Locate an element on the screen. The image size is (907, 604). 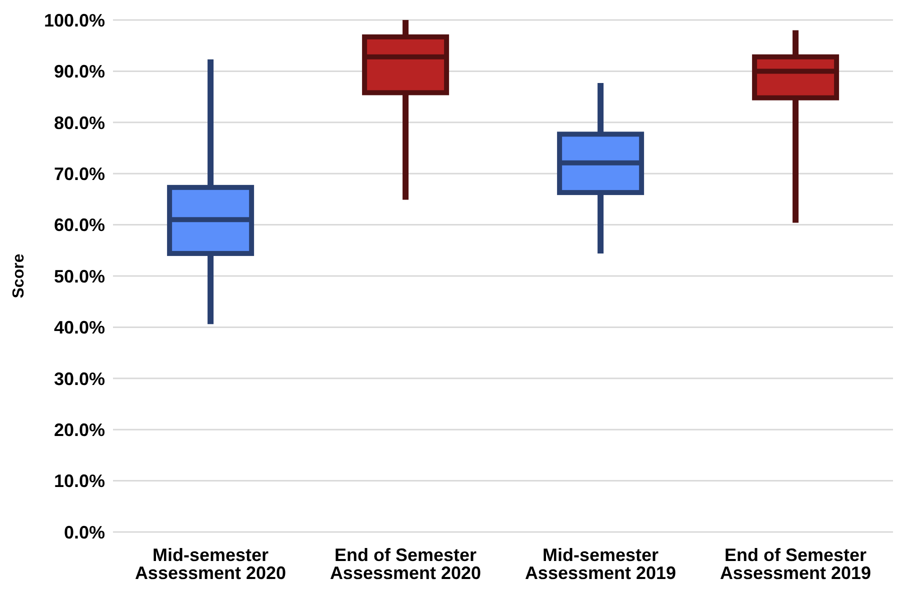
x-tick-label: End of Semester Assessment 2019 is located at coordinates (796, 563).